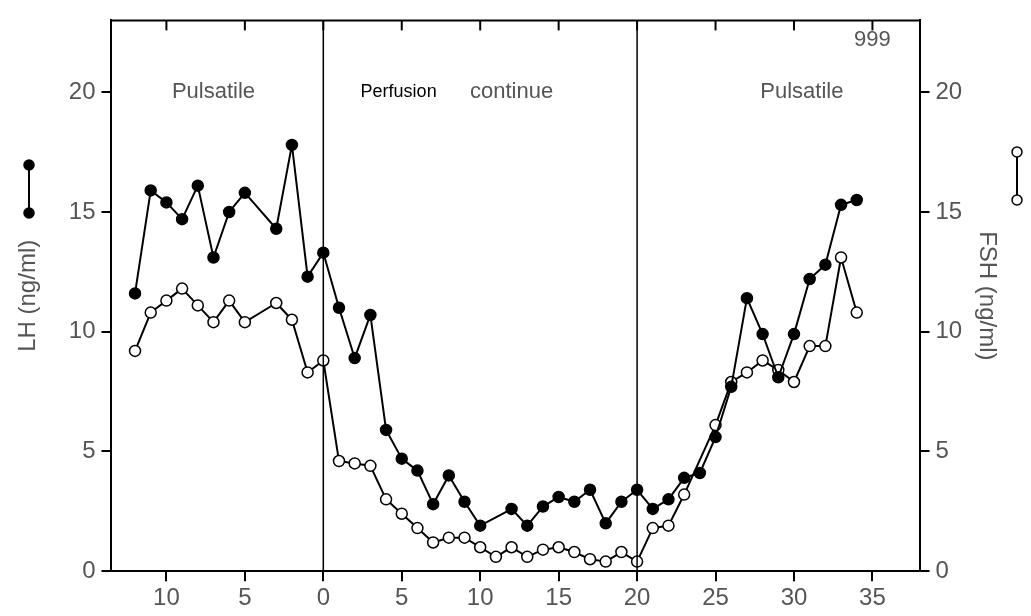 This screenshot has height=616, width=1031. What do you see at coordinates (949, 90) in the screenshot?
I see `y2-tick-label: 20` at bounding box center [949, 90].